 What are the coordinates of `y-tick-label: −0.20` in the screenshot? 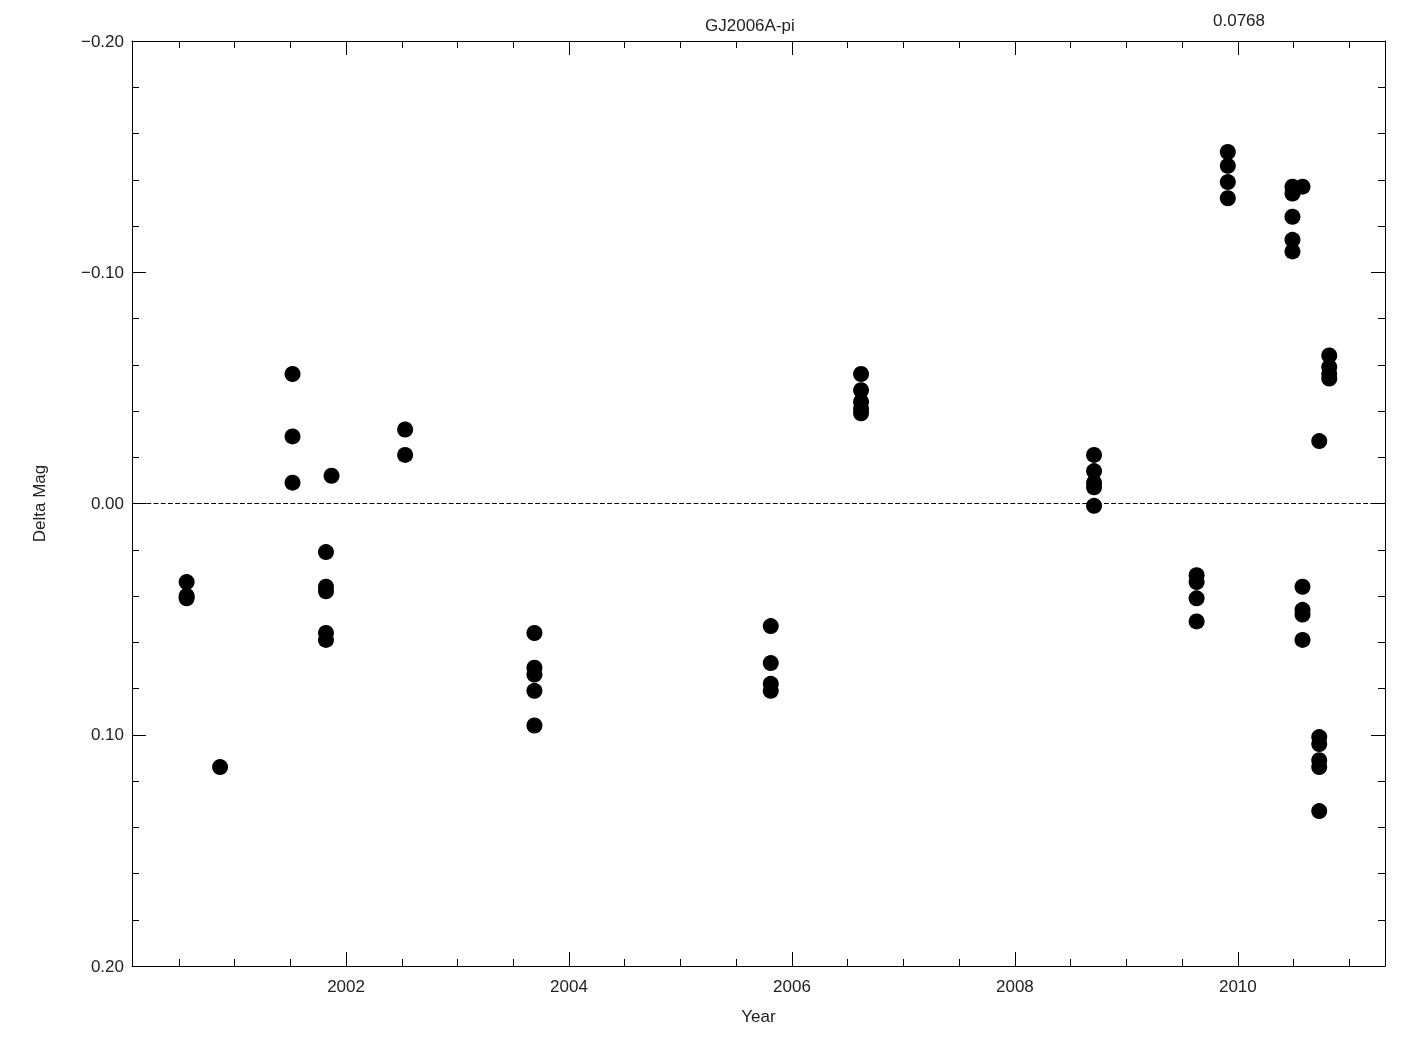 It's located at (102, 41).